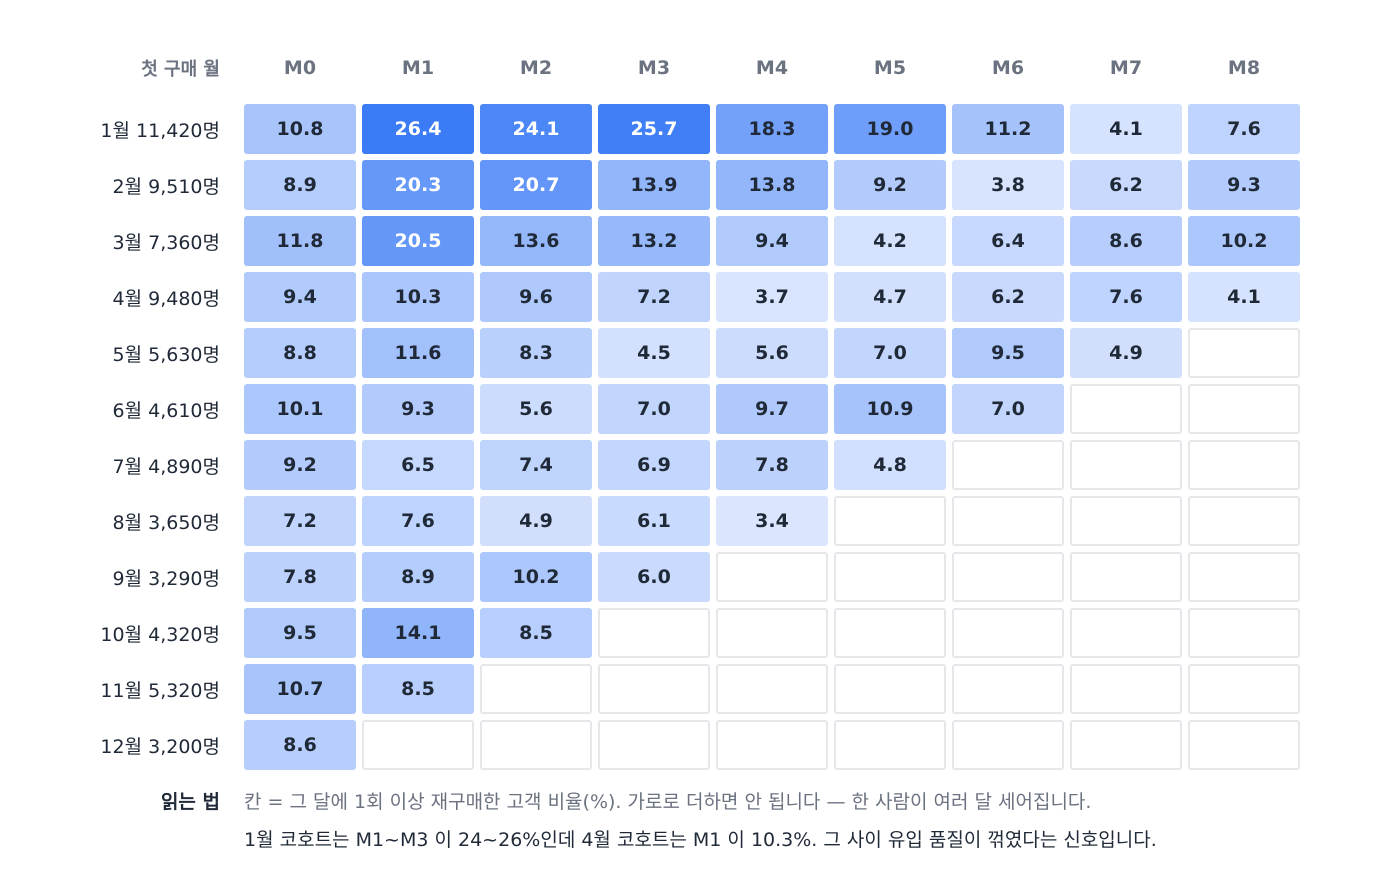 Image resolution: width=1400 pixels, height=876 pixels. I want to click on heatmap-cell: 6.0, so click(654, 577).